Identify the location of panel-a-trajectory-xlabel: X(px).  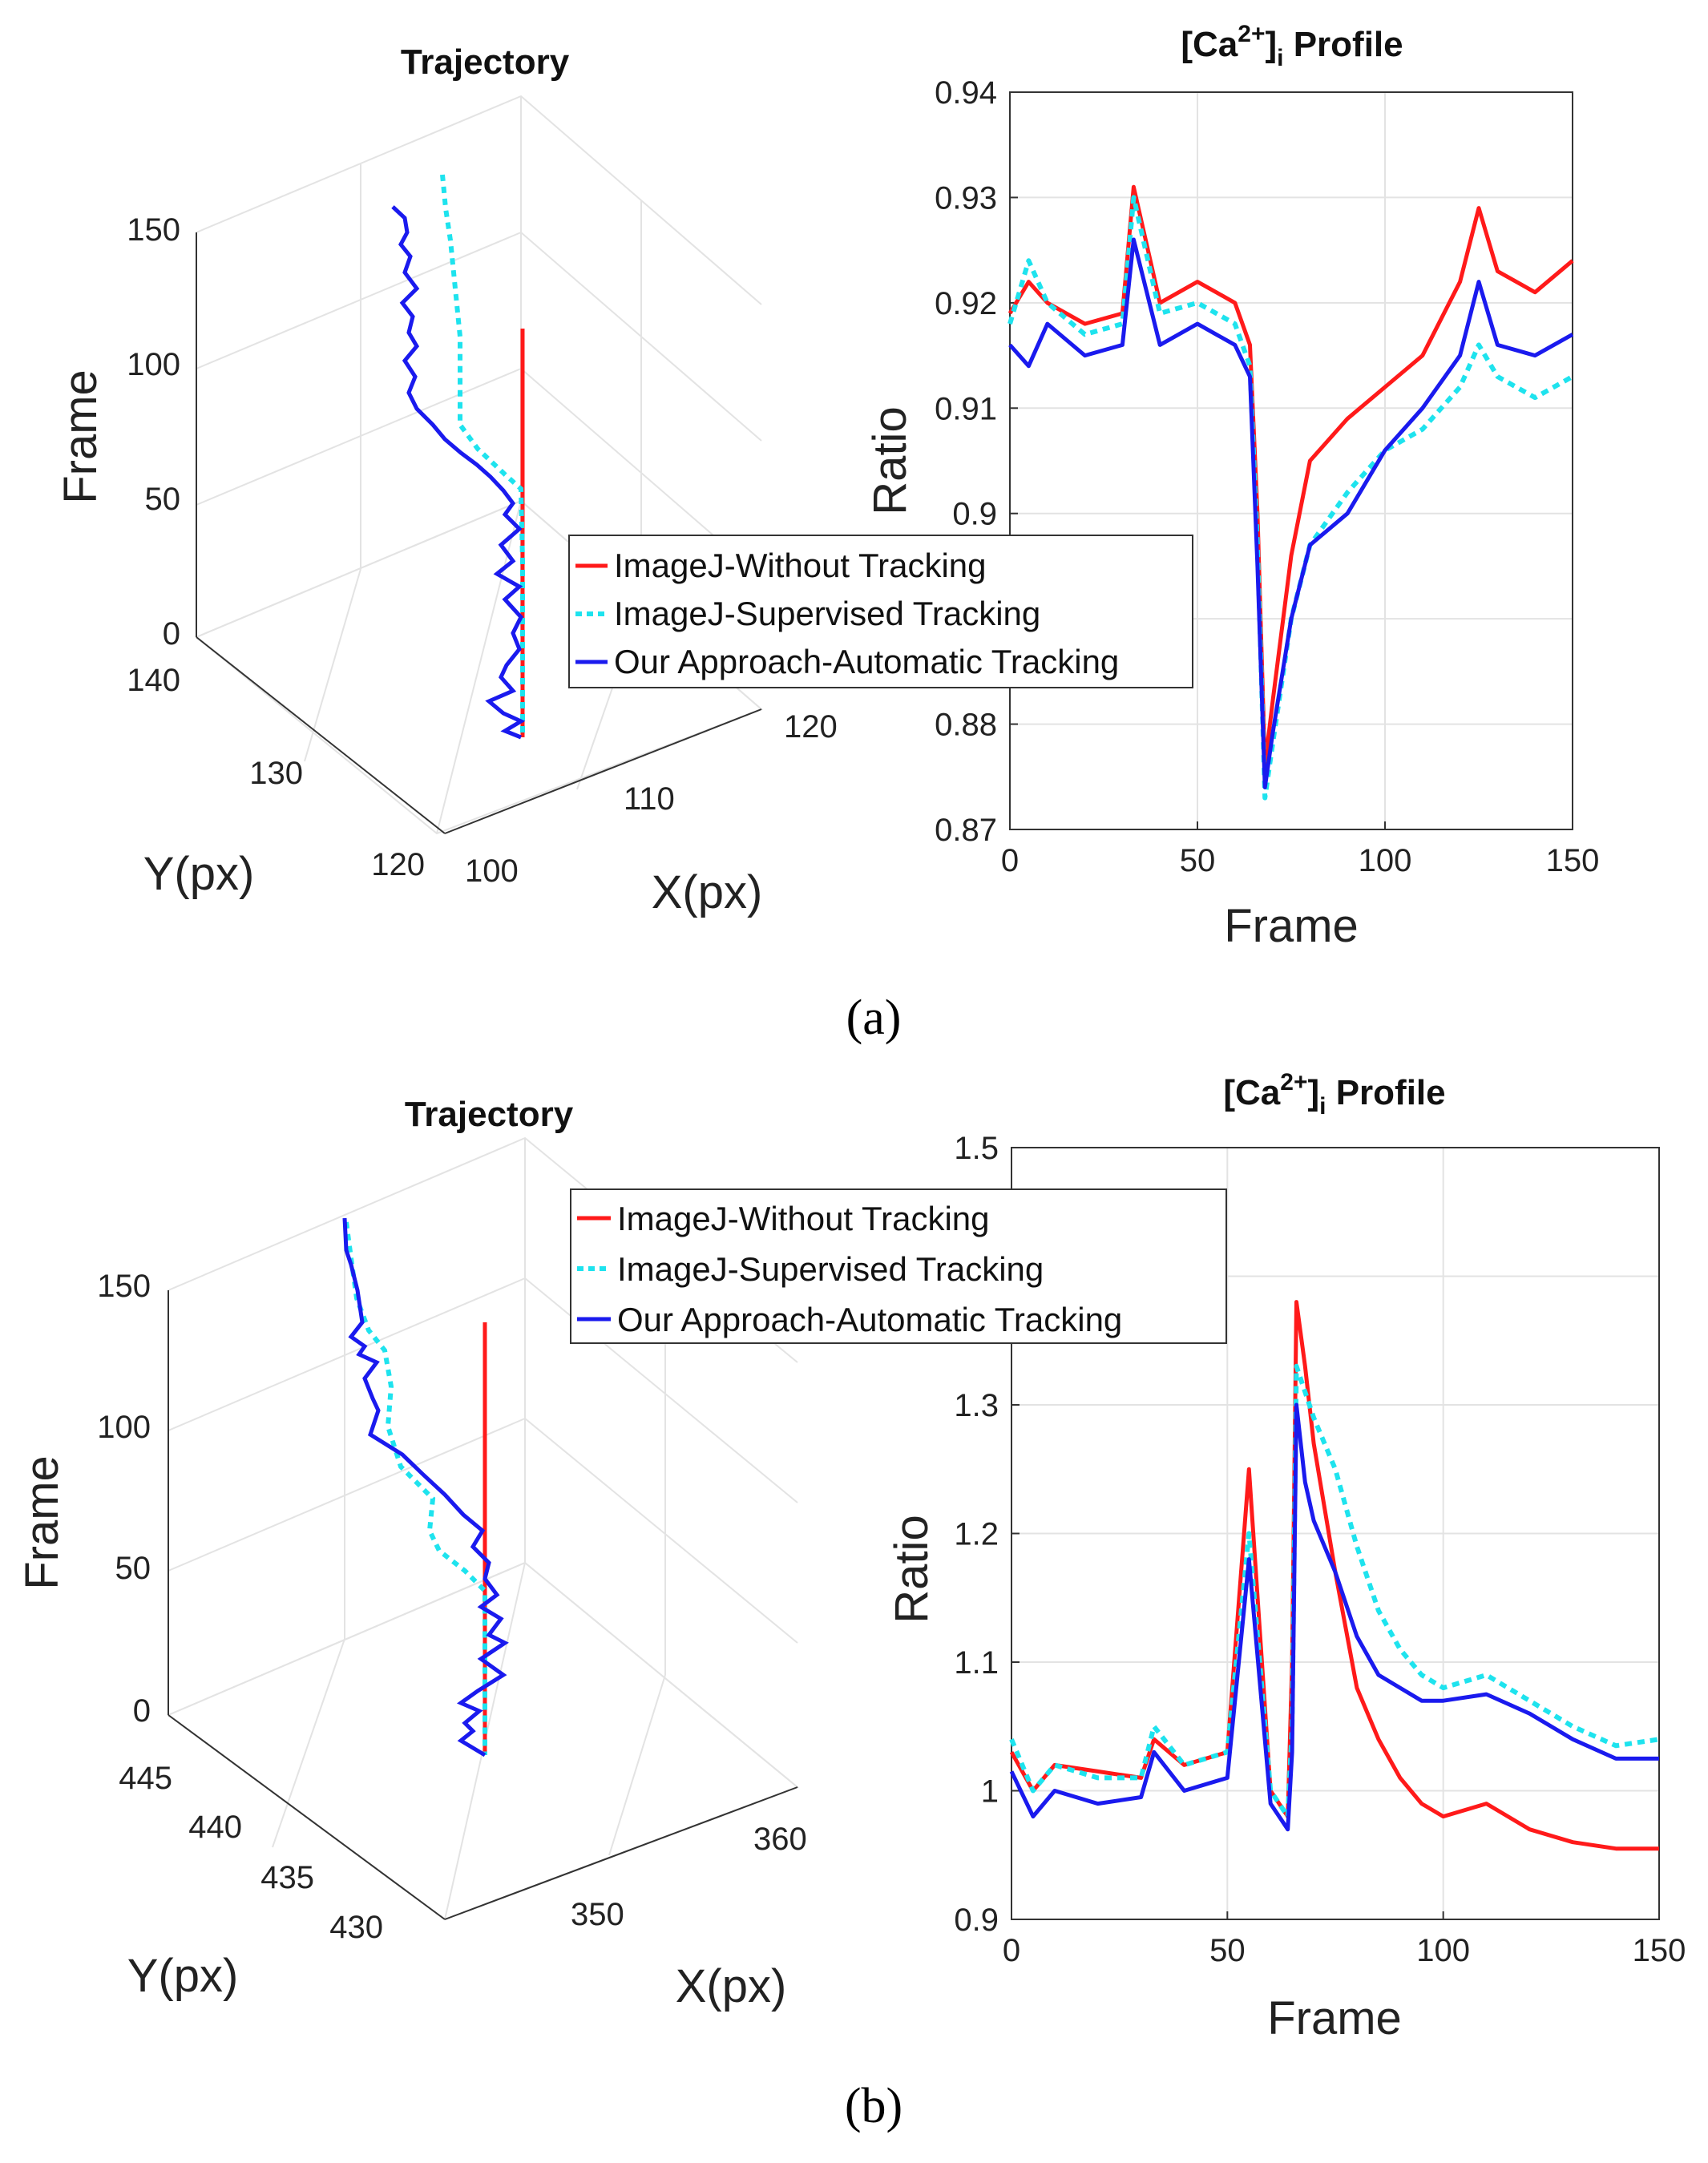
(708, 892).